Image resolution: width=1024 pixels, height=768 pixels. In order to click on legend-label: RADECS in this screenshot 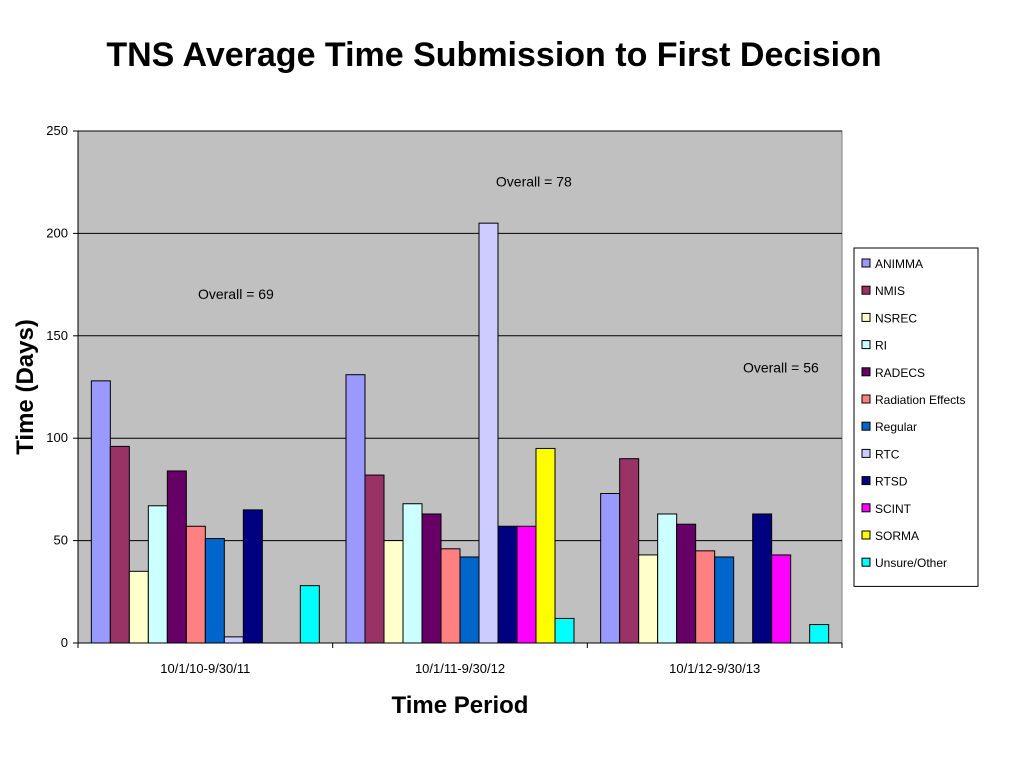, I will do `click(900, 373)`.